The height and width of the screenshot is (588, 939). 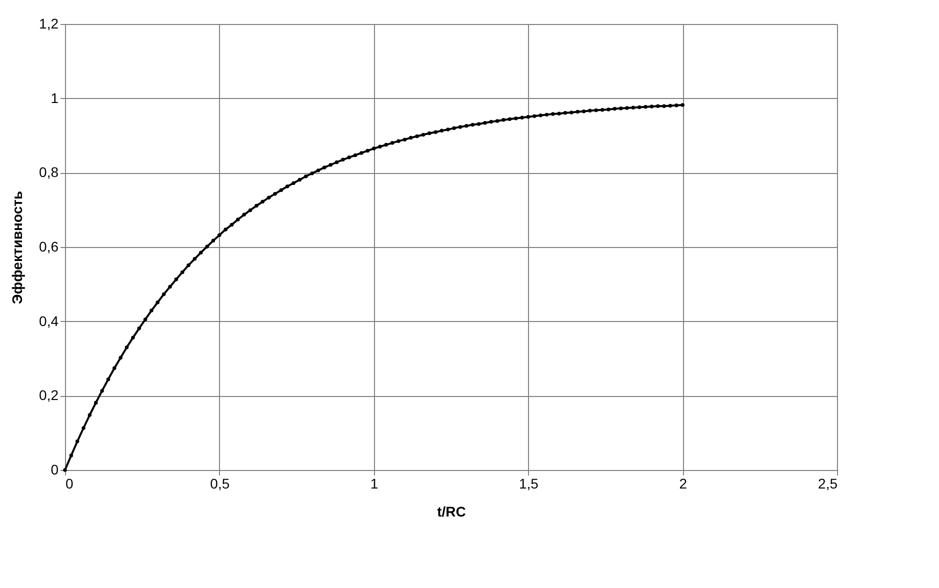 What do you see at coordinates (17, 247) in the screenshot?
I see `y-axis-title: Эффективность` at bounding box center [17, 247].